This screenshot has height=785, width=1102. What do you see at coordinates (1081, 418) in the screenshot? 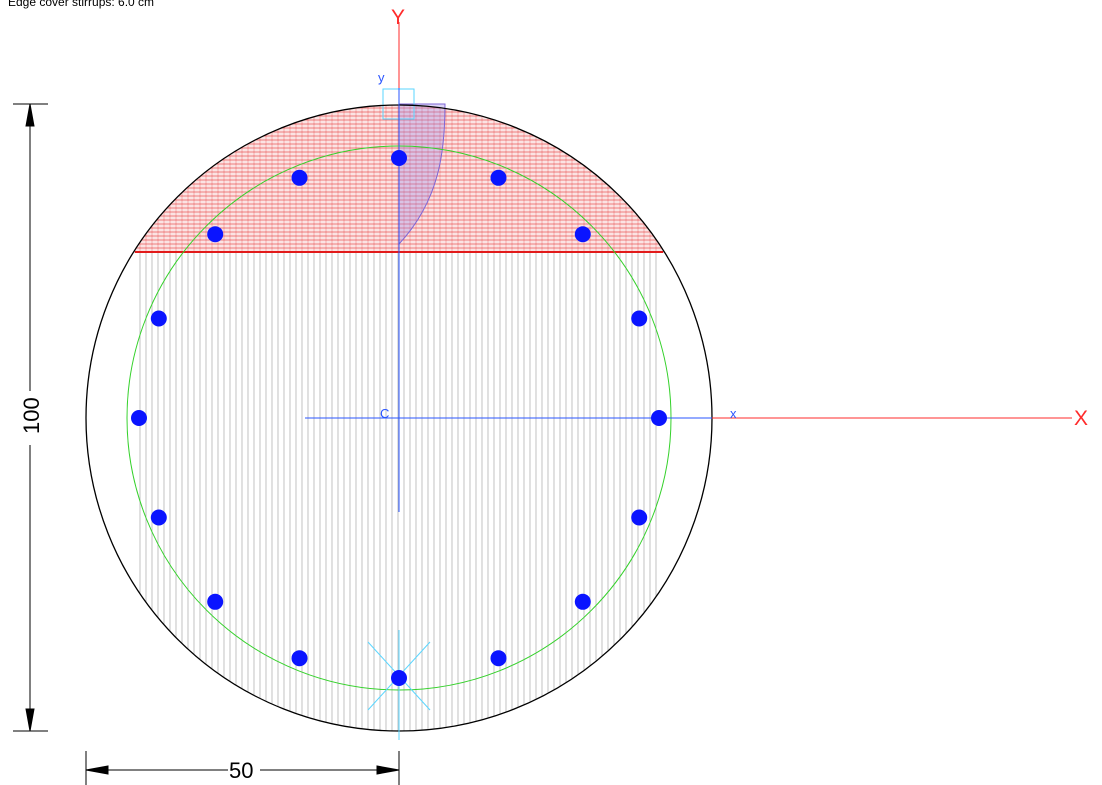
I see `global-x-label: X` at bounding box center [1081, 418].